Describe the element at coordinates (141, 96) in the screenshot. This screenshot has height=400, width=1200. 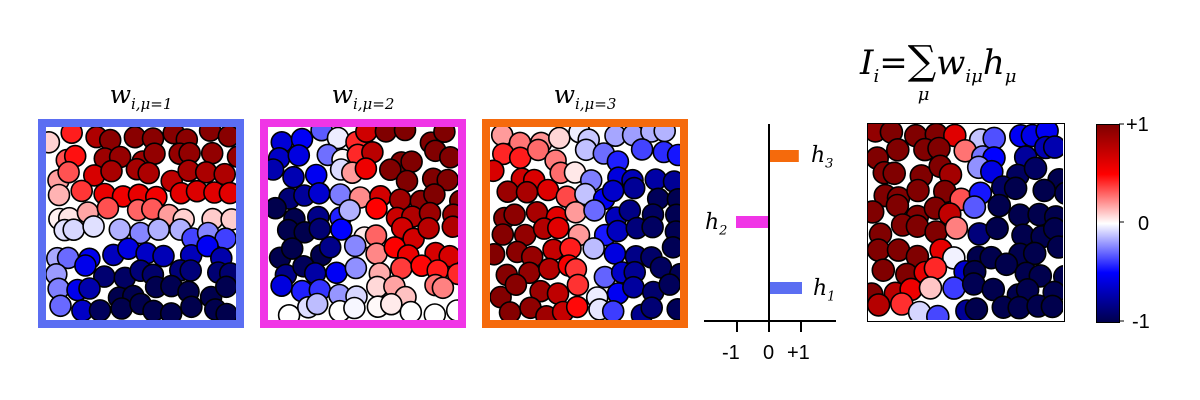
I see `panel-1-title: wi,μ=1` at that location.